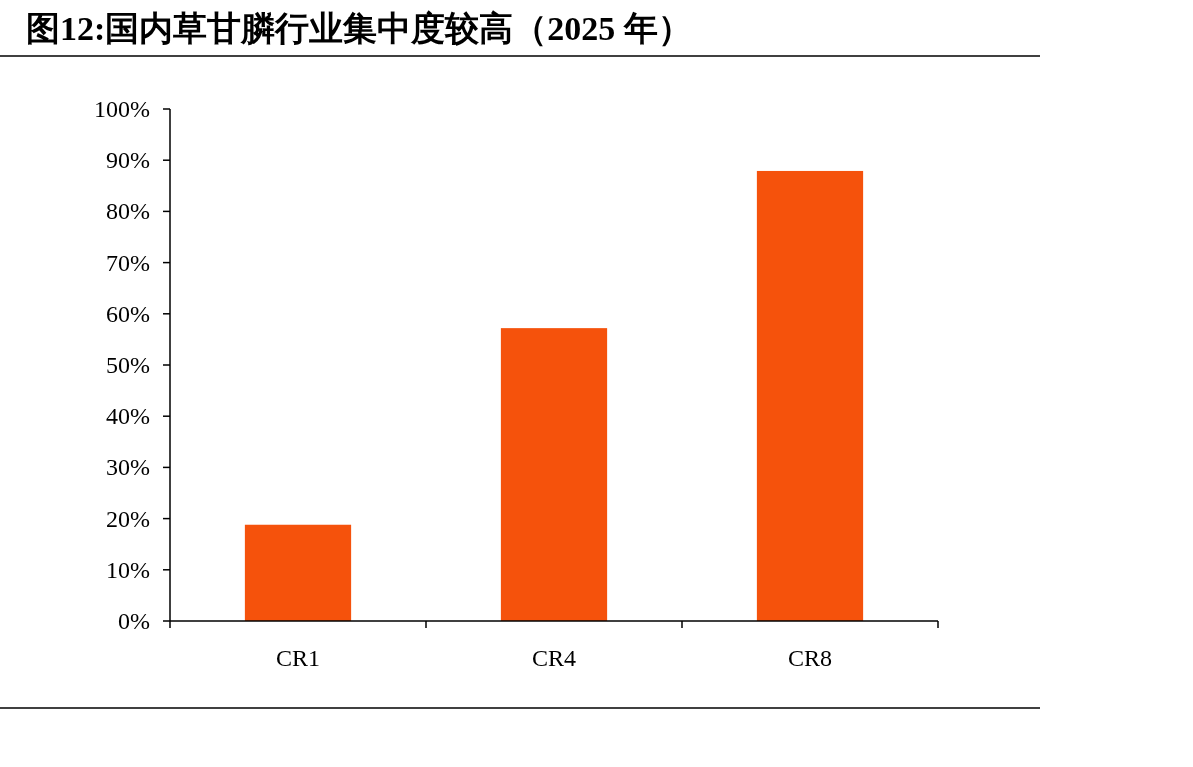  Describe the element at coordinates (128, 211) in the screenshot. I see `ytick: 80%` at that location.